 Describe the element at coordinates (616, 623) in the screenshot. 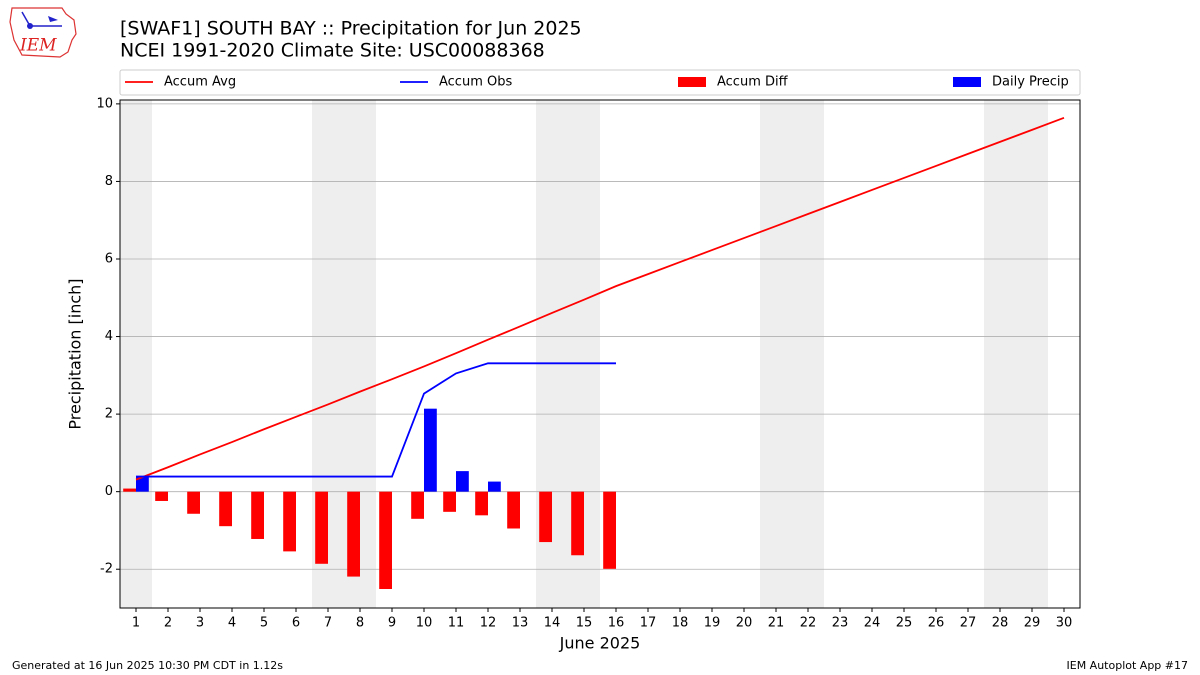

I see `x-tick-label: 16` at that location.